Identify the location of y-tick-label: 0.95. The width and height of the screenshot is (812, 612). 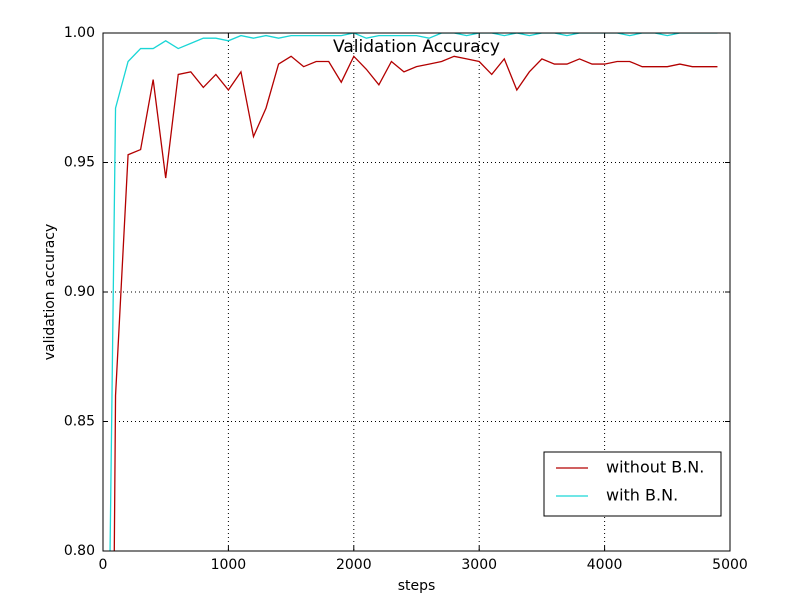
(79, 163).